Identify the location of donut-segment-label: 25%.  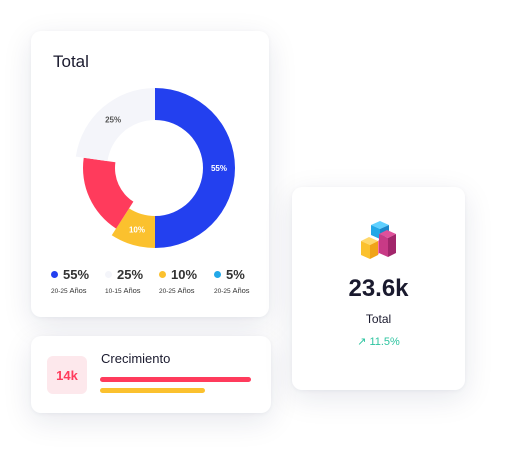
(113, 120).